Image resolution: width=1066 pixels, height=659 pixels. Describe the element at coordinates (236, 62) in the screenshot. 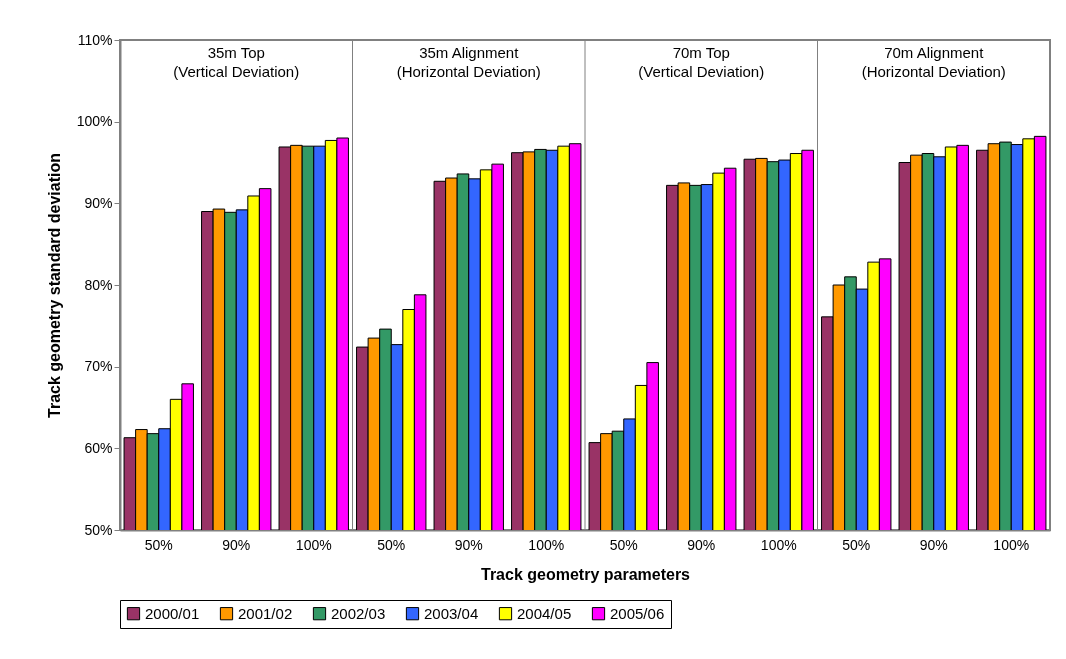

I see `annotation: 35m Top (Vertical Deviation)` at that location.